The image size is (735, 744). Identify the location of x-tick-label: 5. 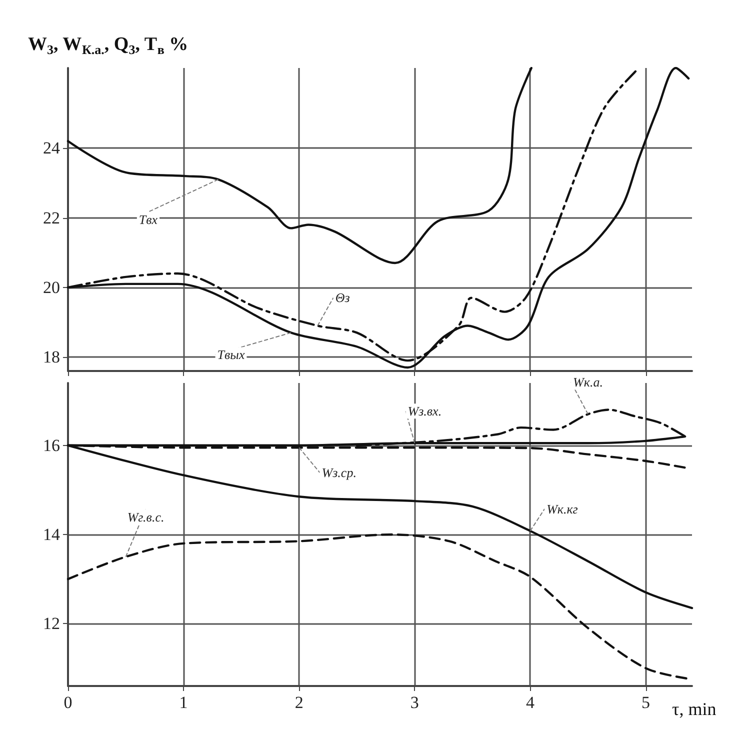
(646, 702).